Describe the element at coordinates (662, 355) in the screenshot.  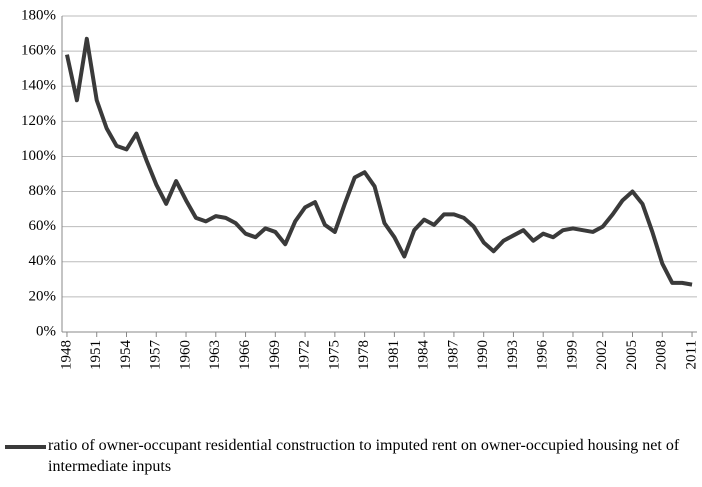
I see `x-tick-label: 2008` at that location.